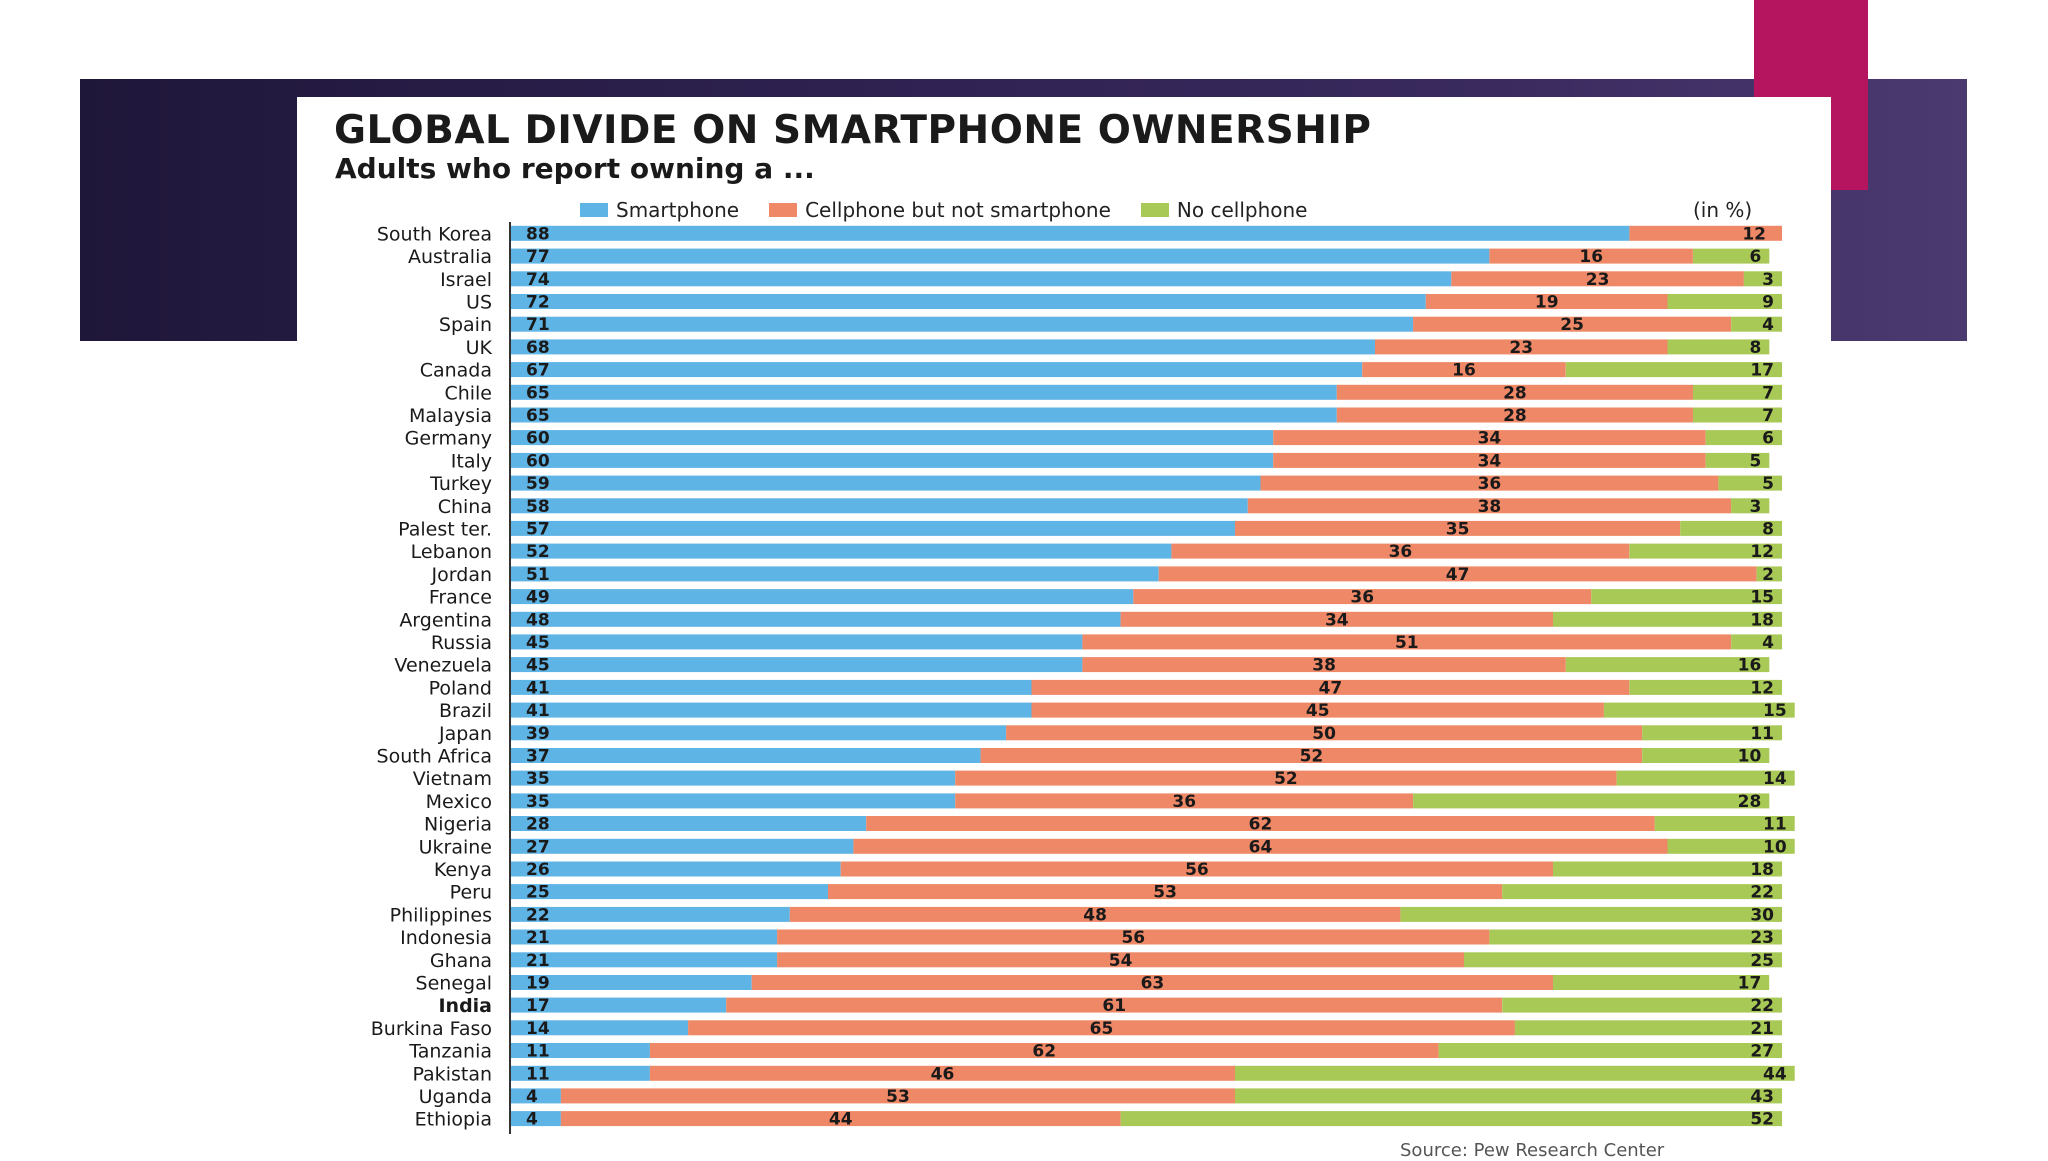 Image resolution: width=2048 pixels, height=1161 pixels. I want to click on bar-cellphone-nigeria, so click(1260, 823).